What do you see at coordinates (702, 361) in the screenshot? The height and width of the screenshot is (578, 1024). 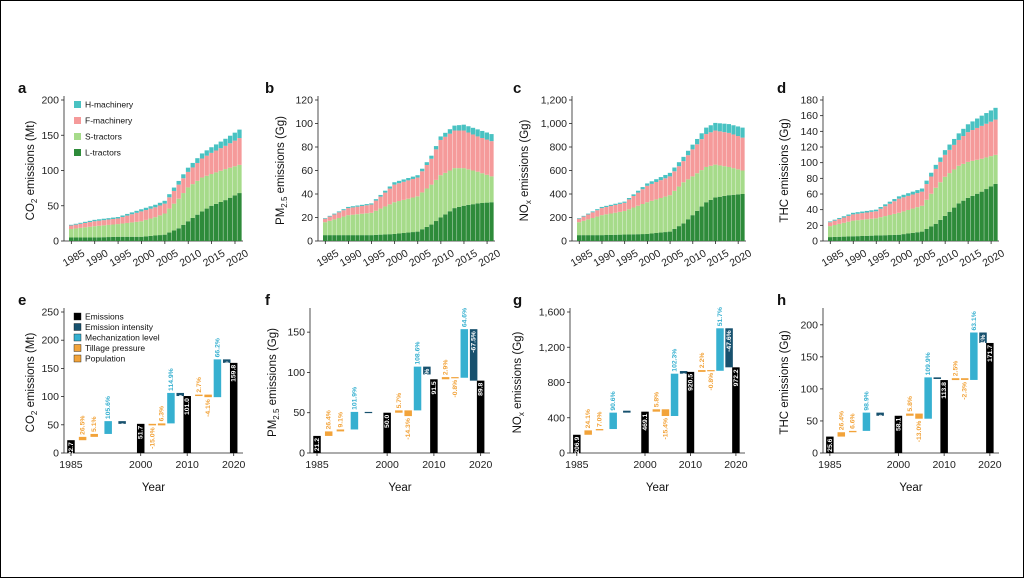 I see `bar-change-label: 2.2%` at bounding box center [702, 361].